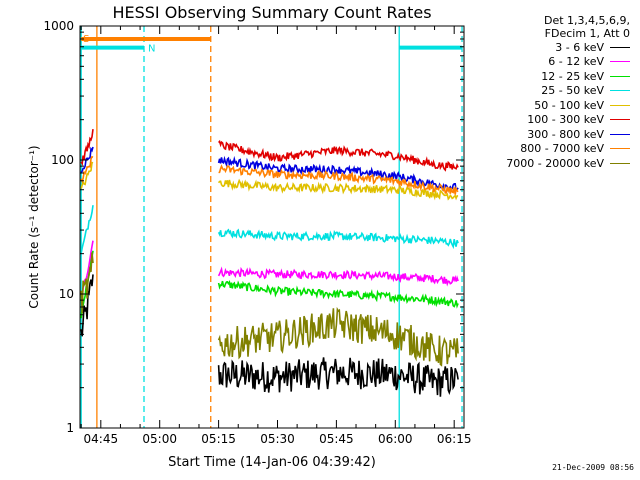  I want to click on legend-entry: 12 - 25 keV, so click(554, 76).